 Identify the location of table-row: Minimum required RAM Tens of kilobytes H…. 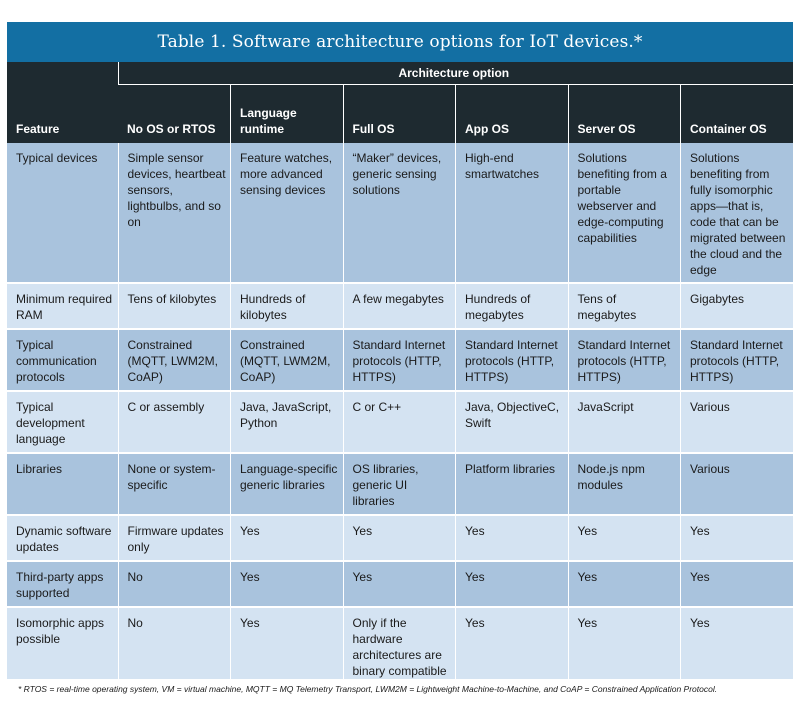
(400, 306).